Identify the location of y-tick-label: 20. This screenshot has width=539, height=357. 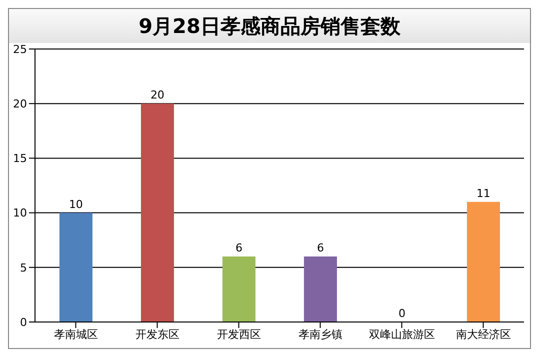
(20, 104).